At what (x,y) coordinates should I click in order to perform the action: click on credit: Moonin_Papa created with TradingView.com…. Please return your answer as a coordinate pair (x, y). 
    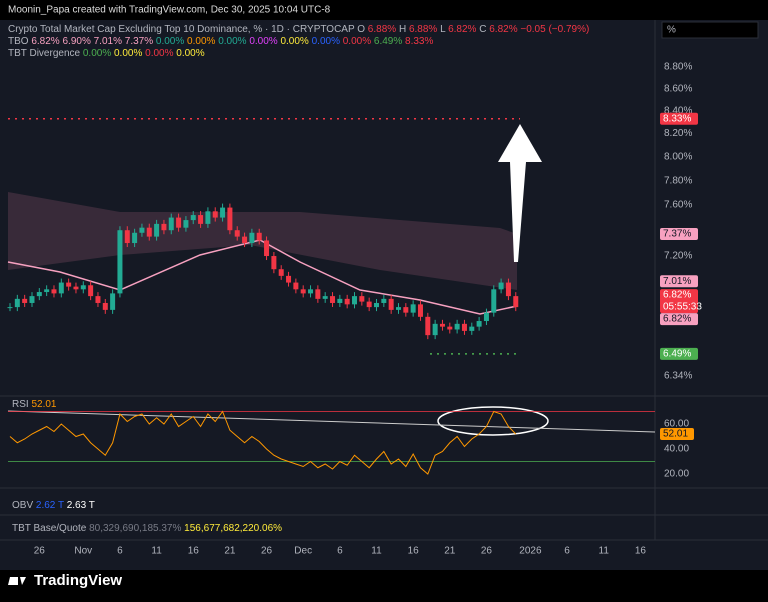
    Looking at the image, I should click on (169, 10).